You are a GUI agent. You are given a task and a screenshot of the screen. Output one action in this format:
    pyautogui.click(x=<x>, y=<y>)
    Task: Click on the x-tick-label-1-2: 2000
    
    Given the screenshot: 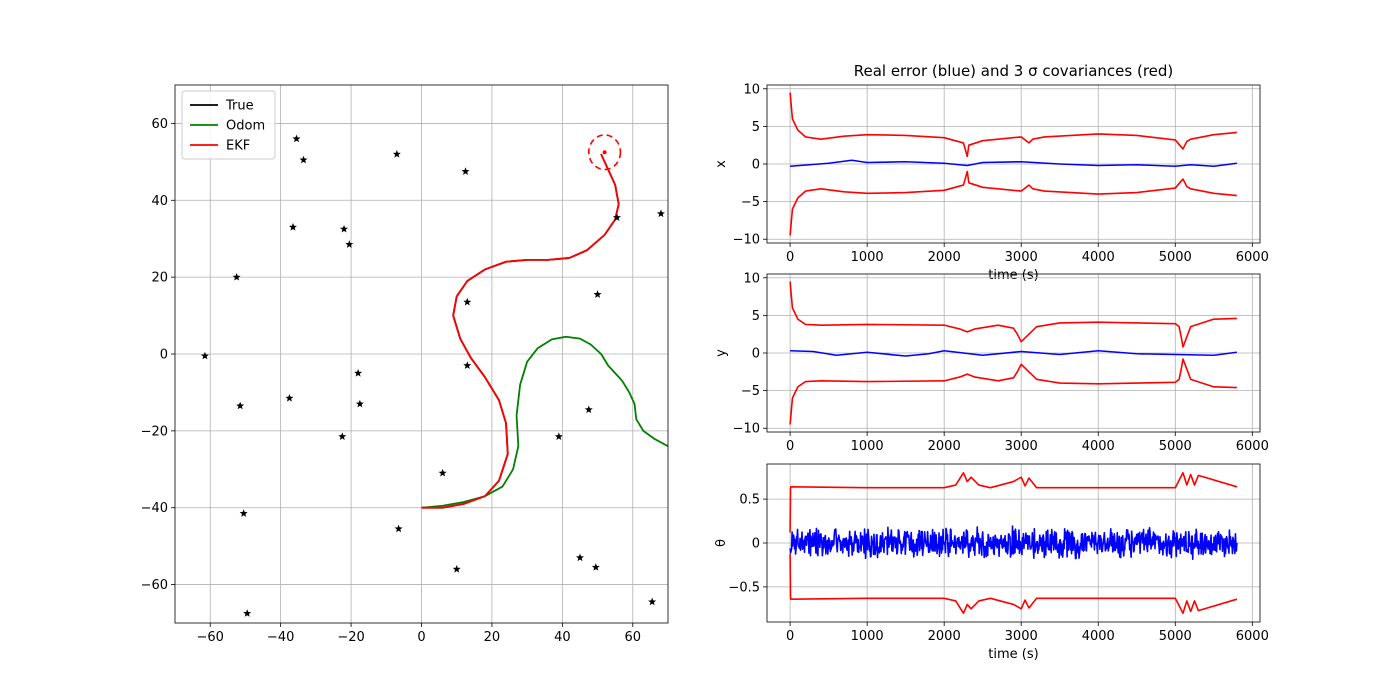 What is the action you would take?
    pyautogui.click(x=944, y=257)
    